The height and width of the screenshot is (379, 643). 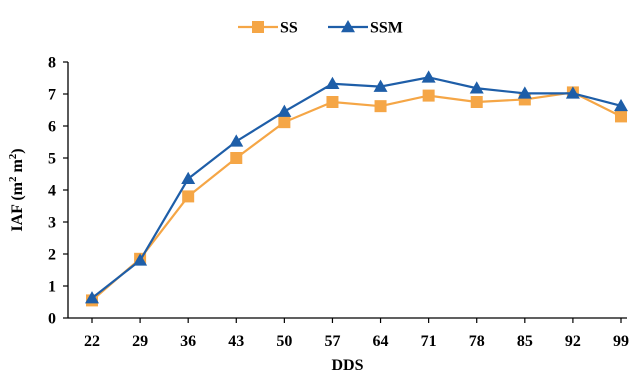 What do you see at coordinates (284, 341) in the screenshot?
I see `x-tick-label: 50` at bounding box center [284, 341].